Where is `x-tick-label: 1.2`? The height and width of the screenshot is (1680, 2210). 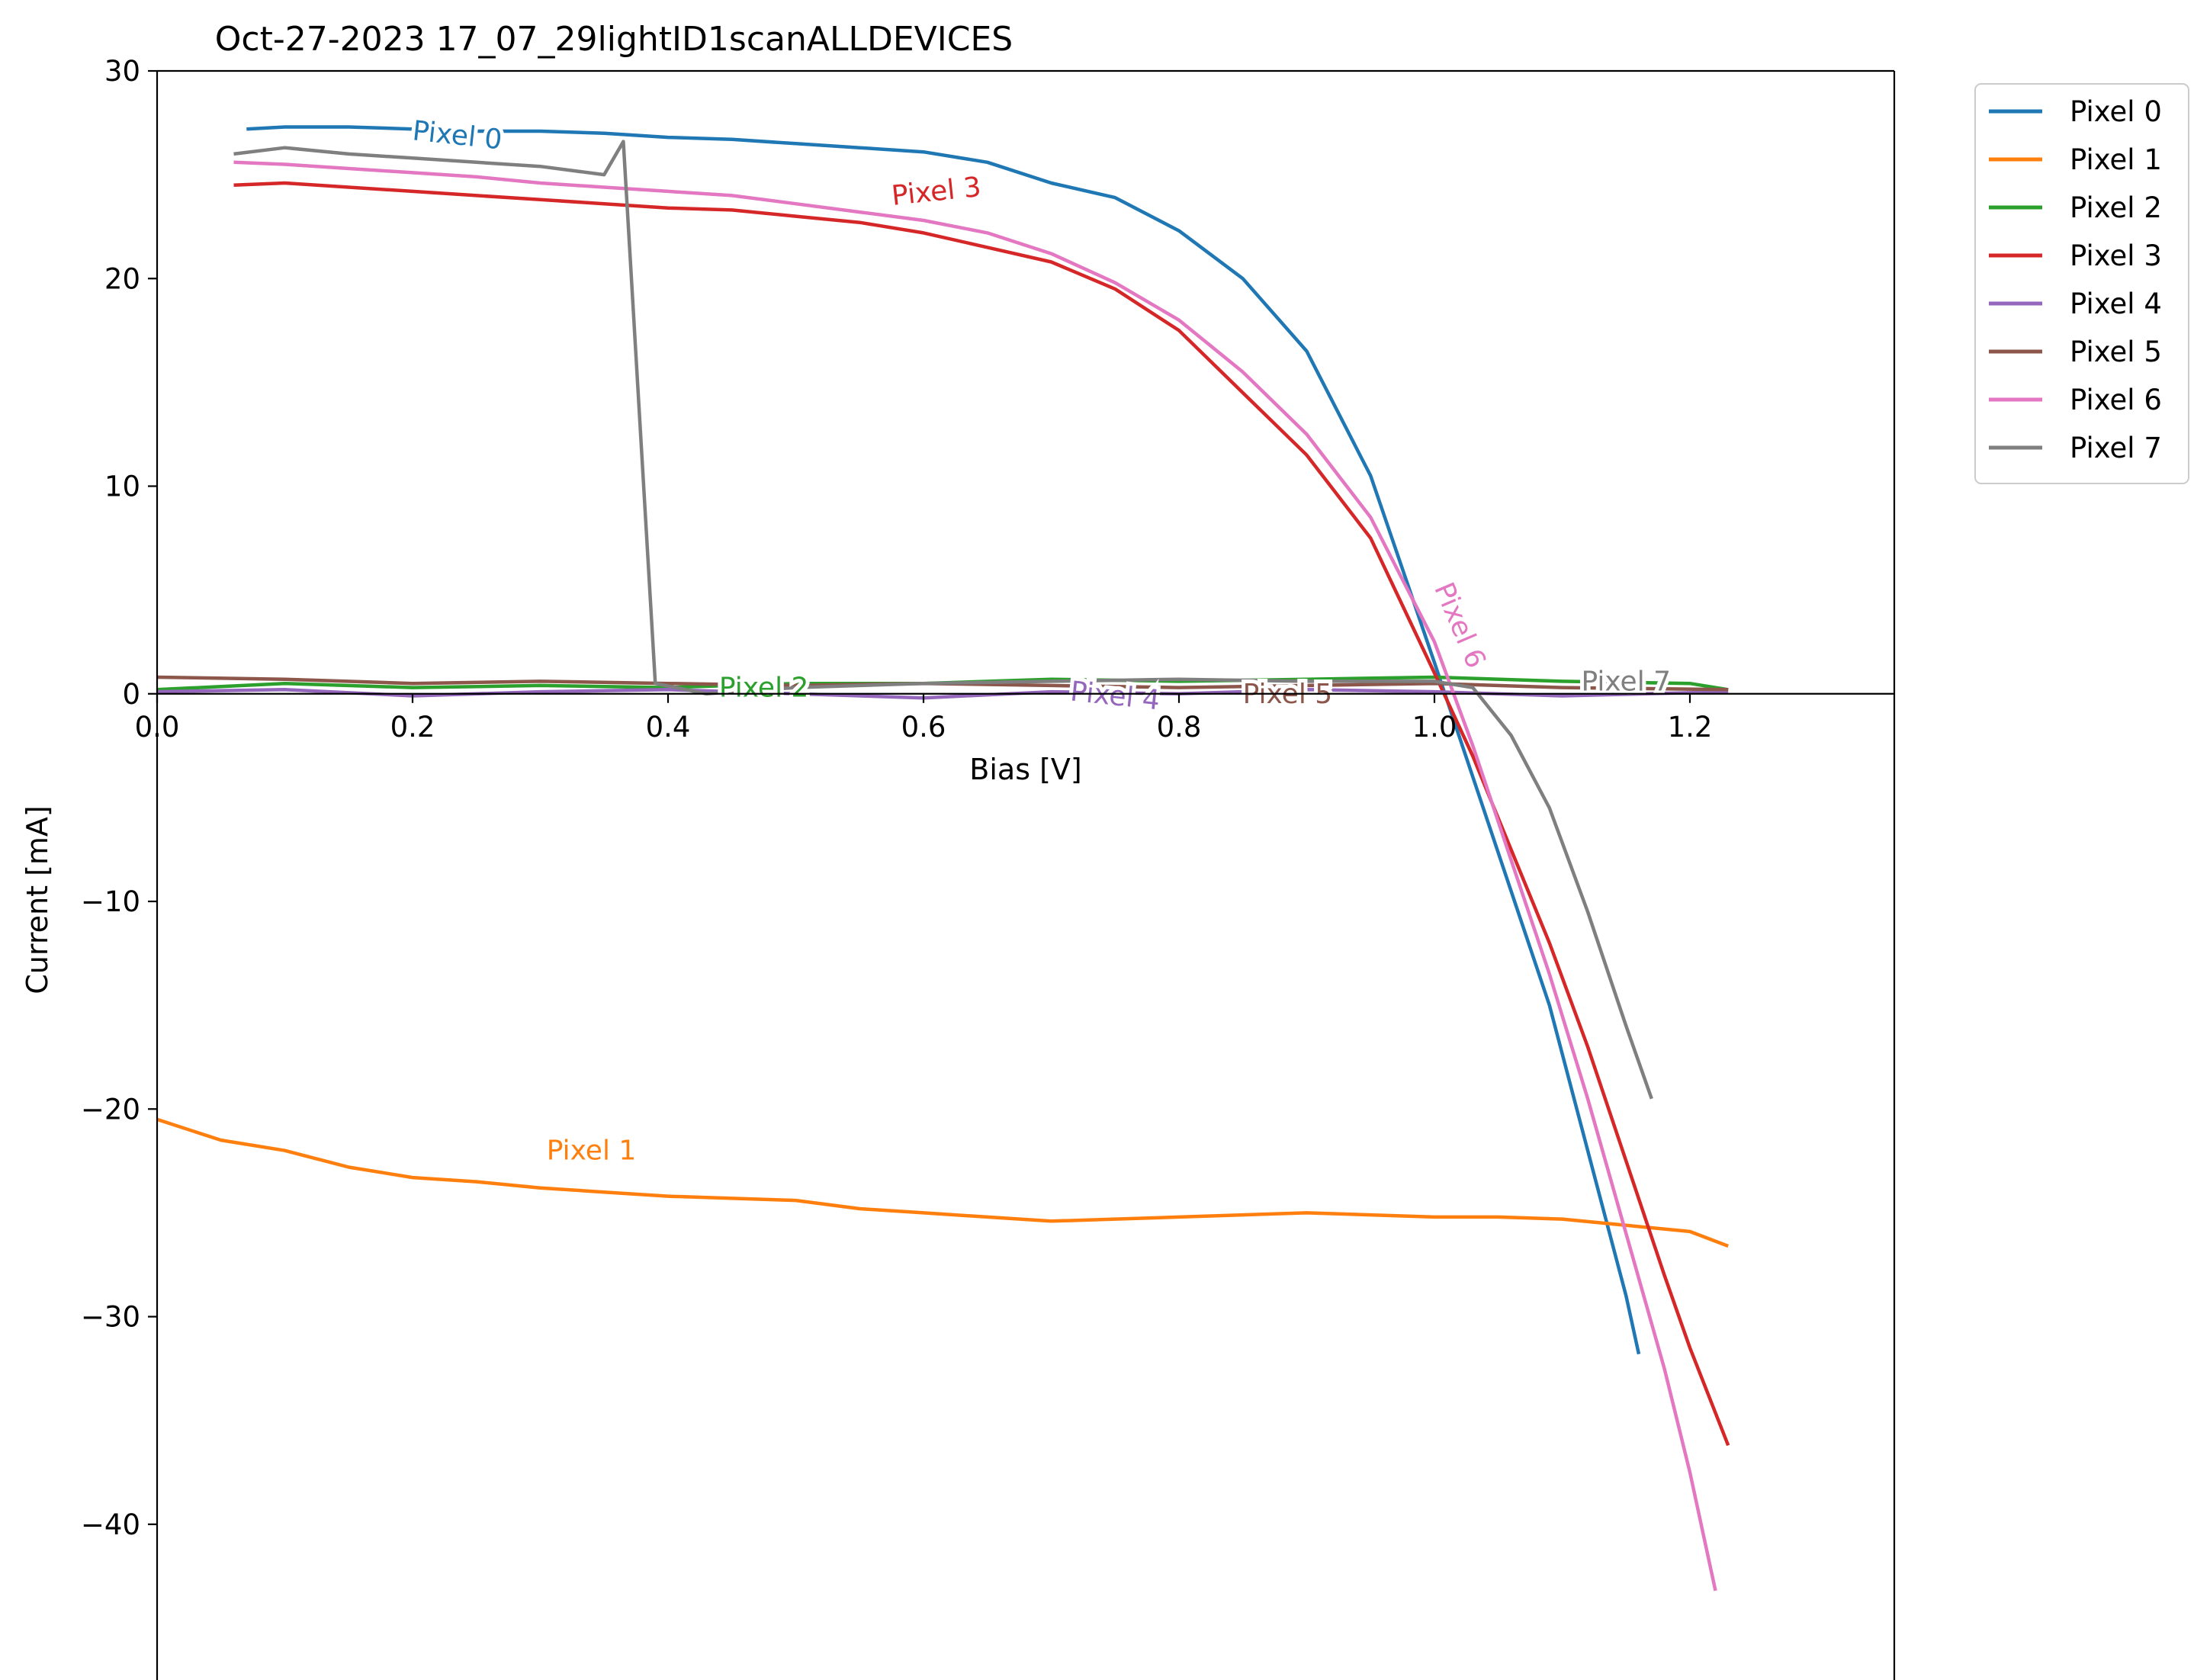
x-tick-label: 1.2 is located at coordinates (1690, 727).